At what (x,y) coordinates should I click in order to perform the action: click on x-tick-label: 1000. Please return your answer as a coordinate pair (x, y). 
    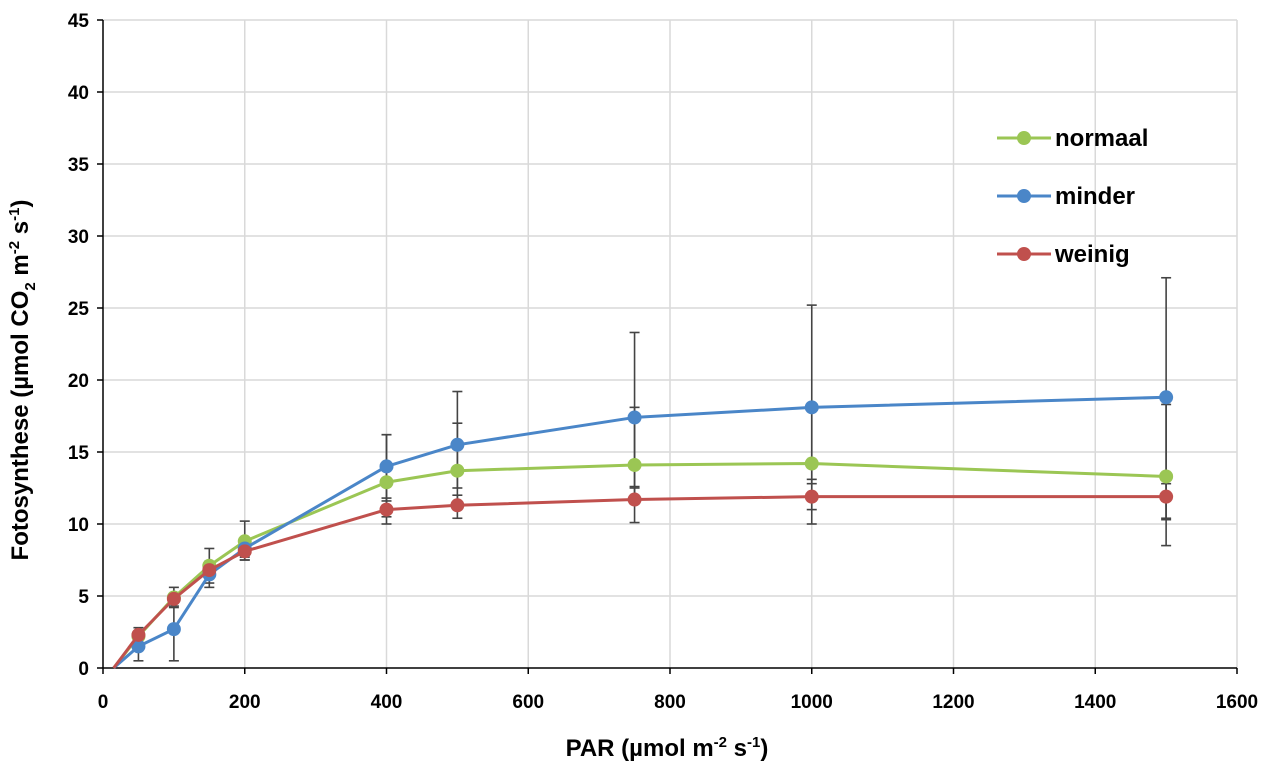
    Looking at the image, I should click on (812, 702).